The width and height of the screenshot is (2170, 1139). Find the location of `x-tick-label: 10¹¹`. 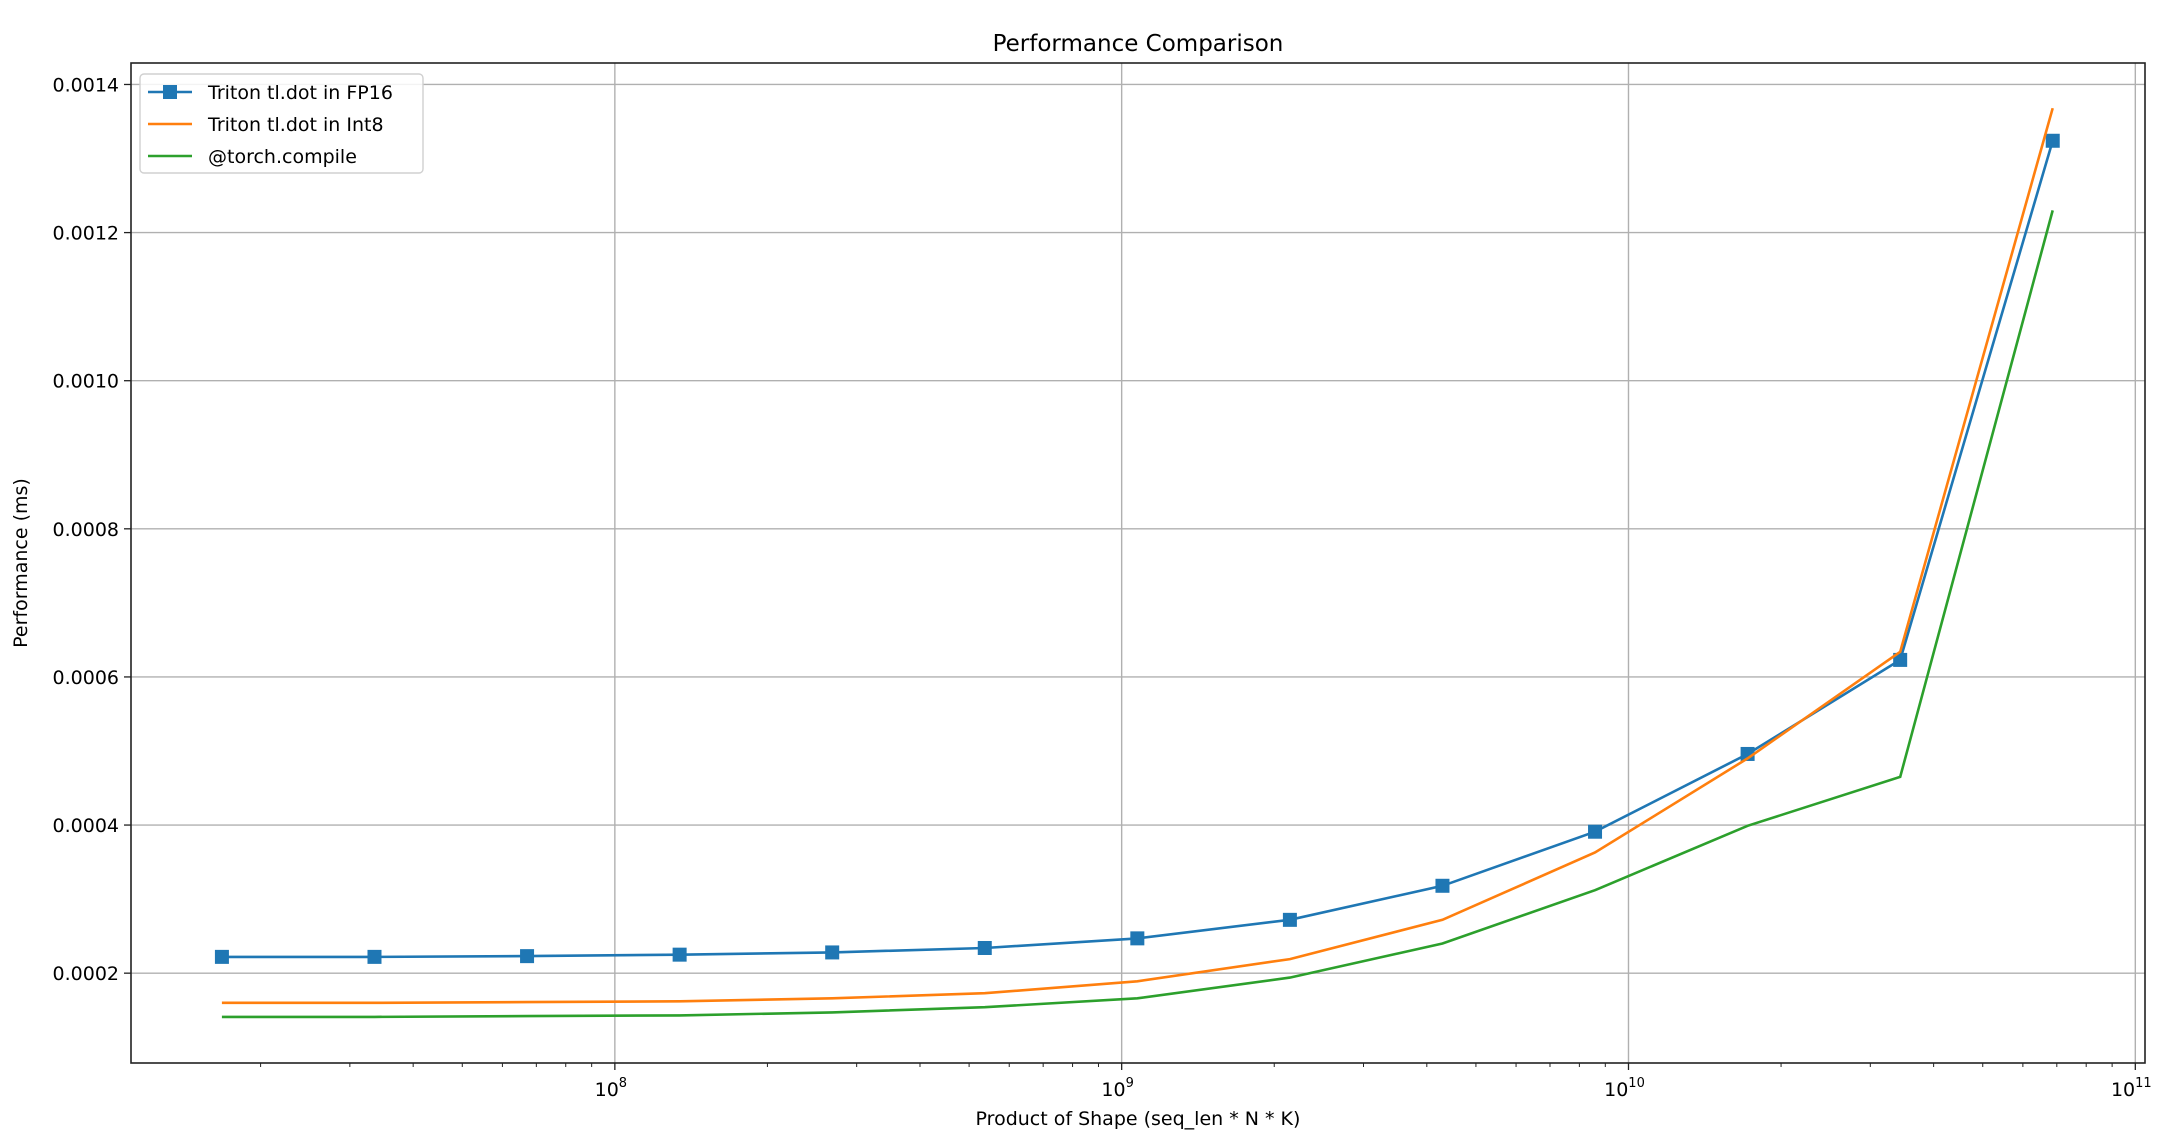

x-tick-label: 10¹¹ is located at coordinates (2131, 1088).